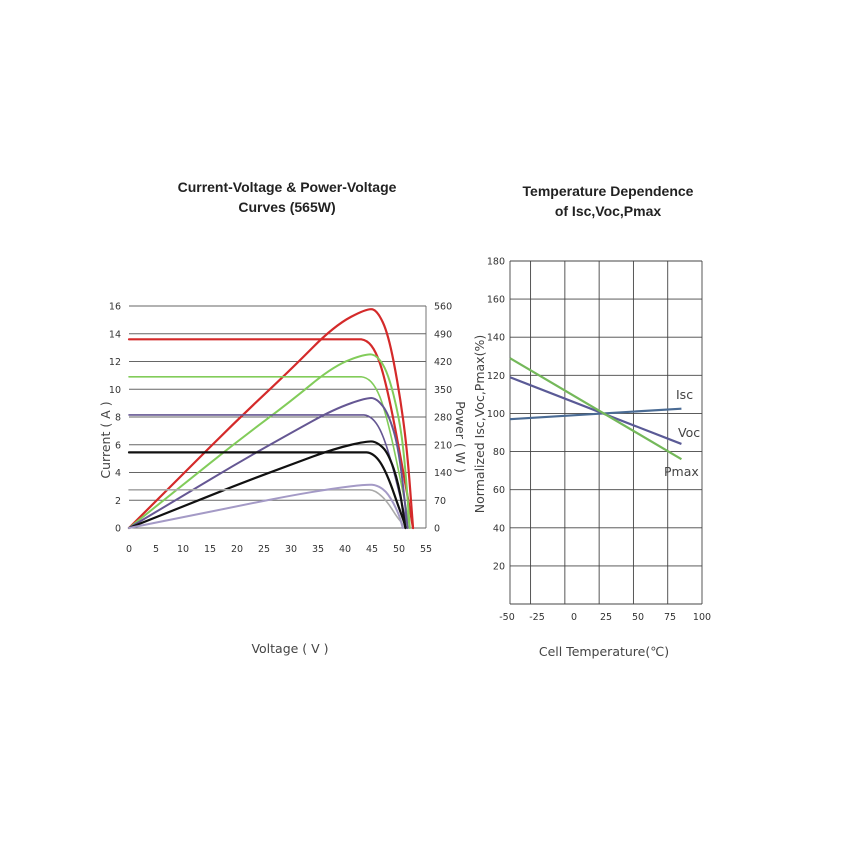 Image resolution: width=850 pixels, height=850 pixels. Describe the element at coordinates (118, 445) in the screenshot. I see `iv-y-tick: 6` at that location.